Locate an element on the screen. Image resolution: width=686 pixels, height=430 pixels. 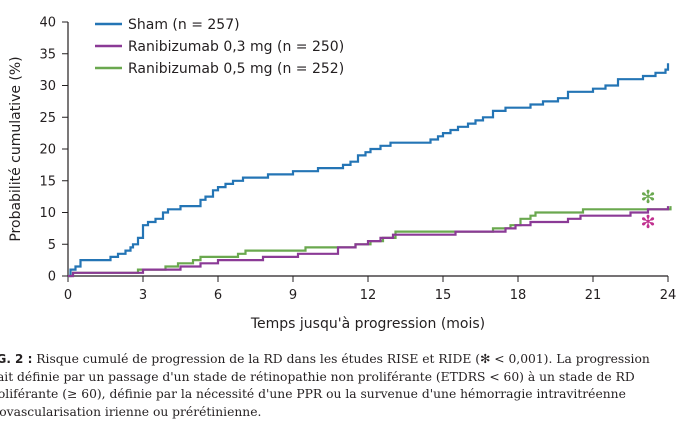
y-tick-label: 30 is located at coordinates (47, 86).